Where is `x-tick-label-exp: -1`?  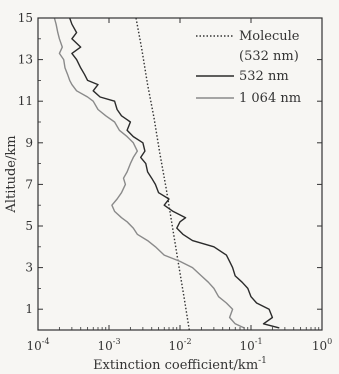
x-tick-label-exp: -1 is located at coordinates (259, 341).